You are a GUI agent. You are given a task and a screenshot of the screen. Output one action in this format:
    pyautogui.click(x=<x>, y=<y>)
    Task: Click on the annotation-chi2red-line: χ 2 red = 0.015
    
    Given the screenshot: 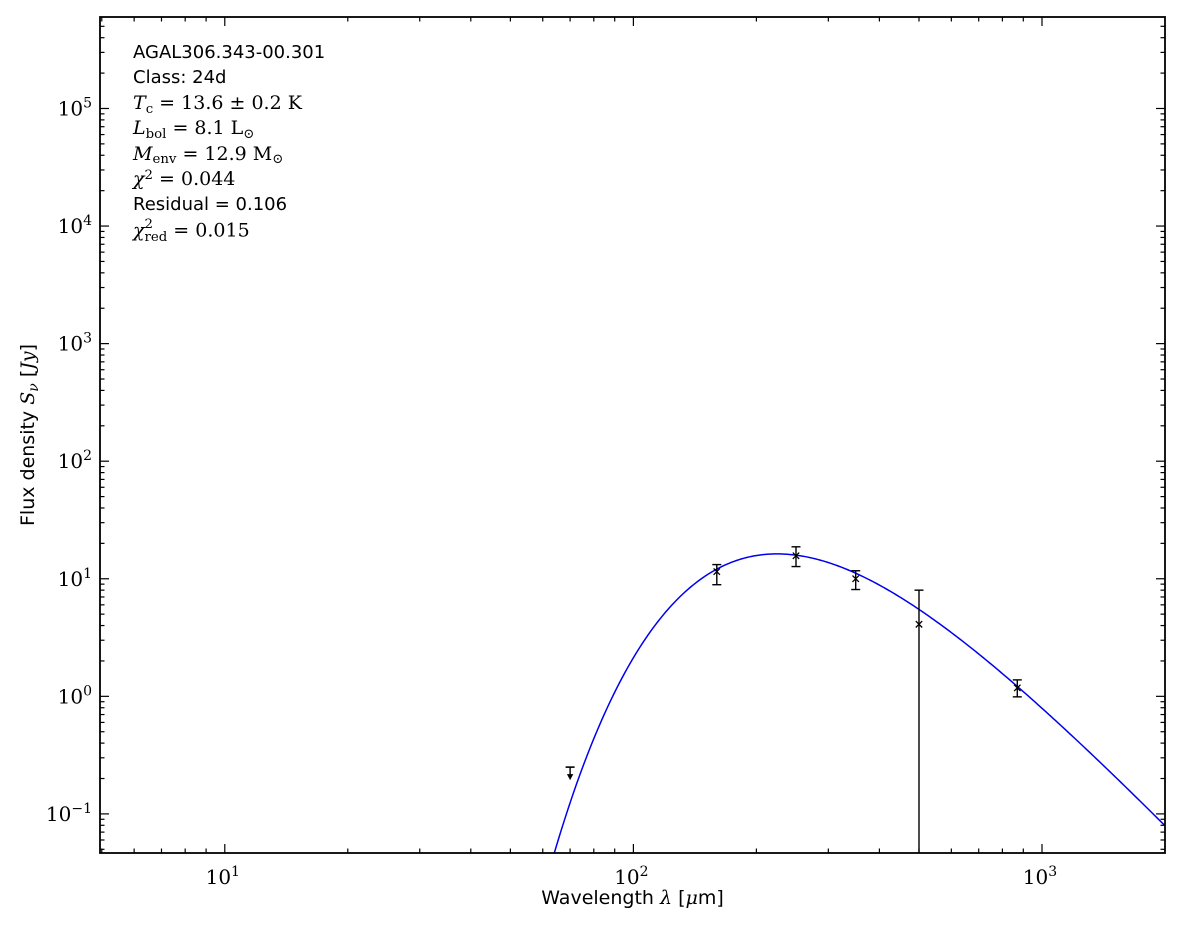 What is the action you would take?
    pyautogui.click(x=191, y=231)
    